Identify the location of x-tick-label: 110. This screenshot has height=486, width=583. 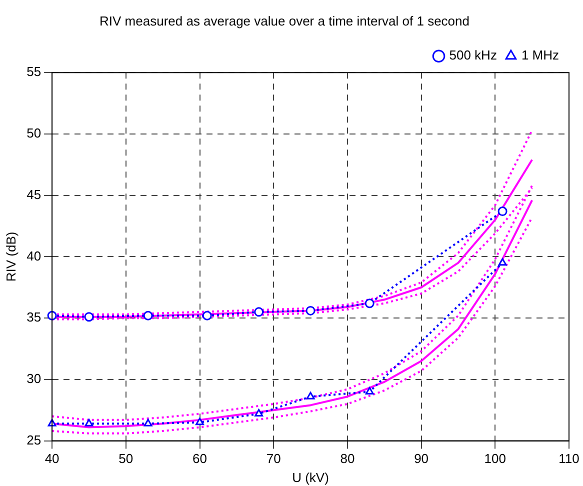
(569, 458).